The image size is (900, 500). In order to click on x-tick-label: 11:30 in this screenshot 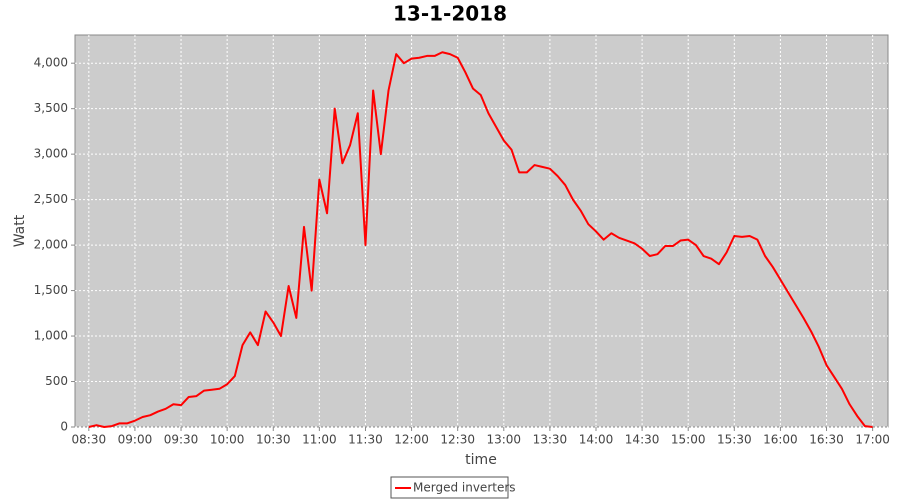, I will do `click(365, 440)`.